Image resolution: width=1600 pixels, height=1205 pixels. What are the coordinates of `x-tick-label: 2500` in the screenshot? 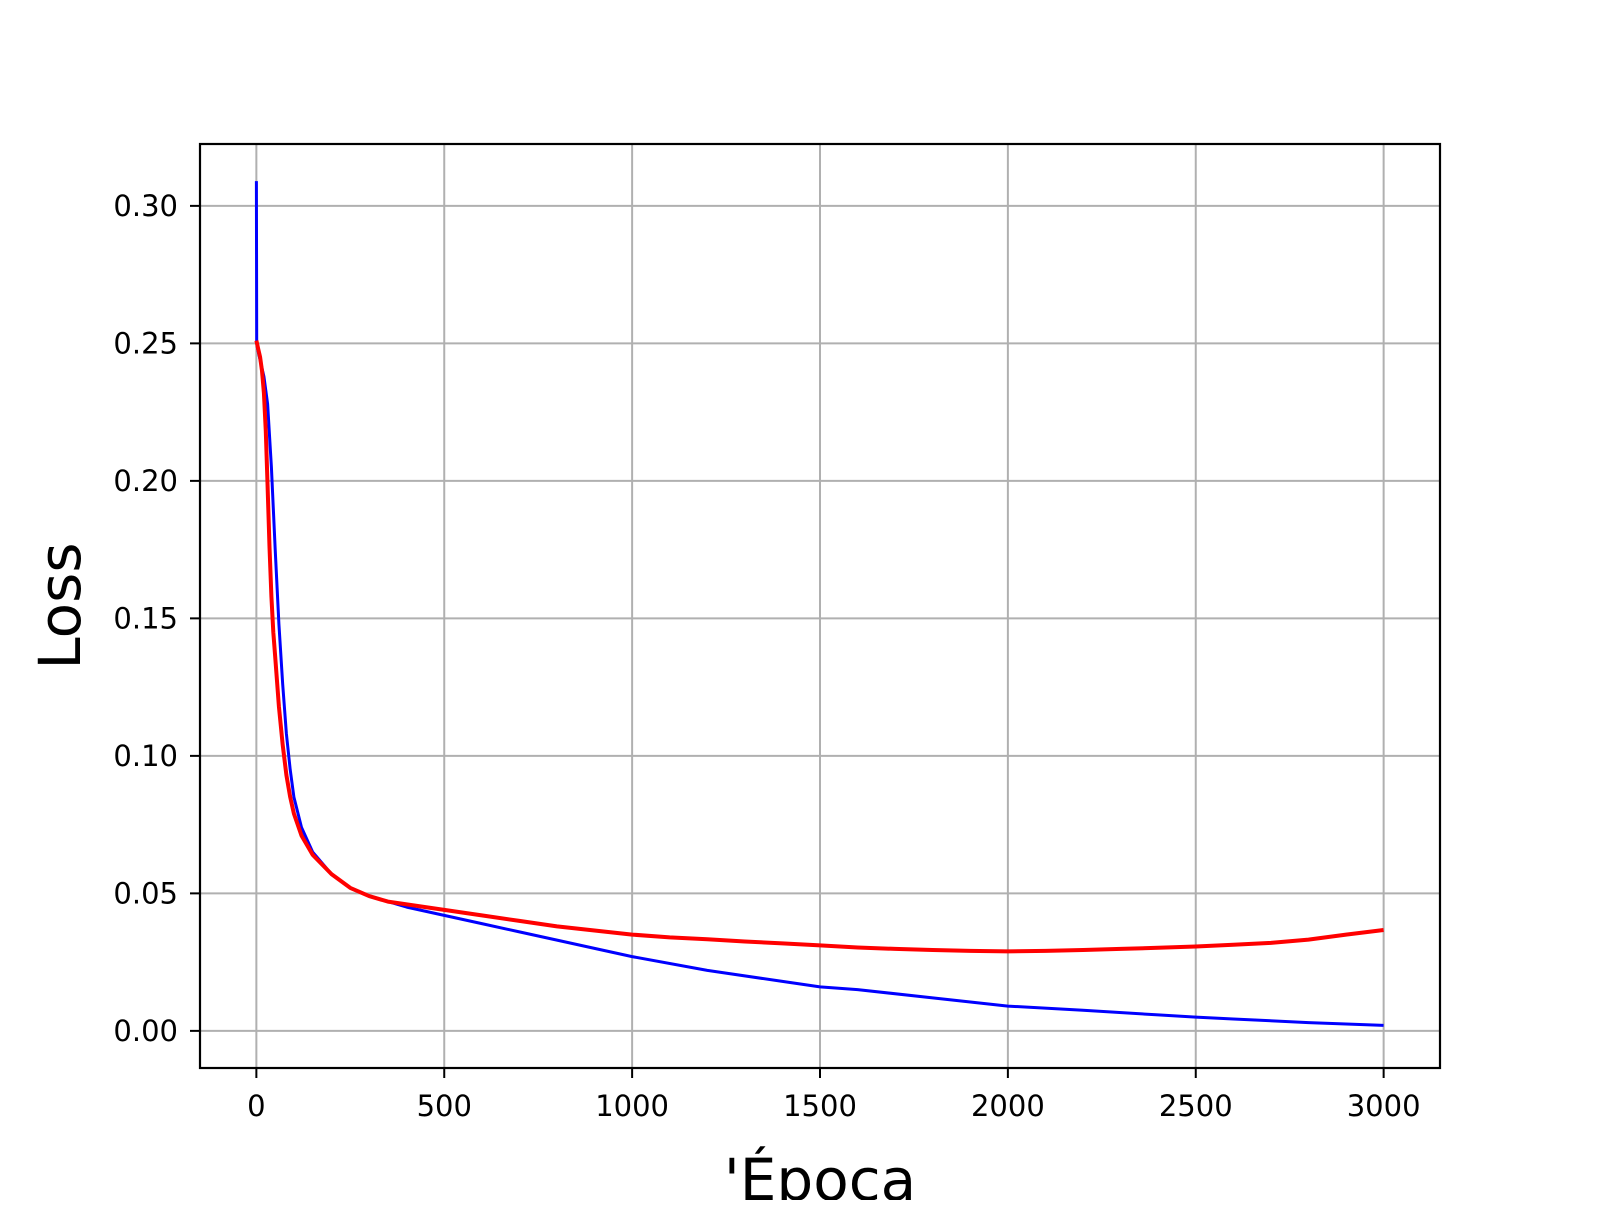 It's located at (1196, 1106).